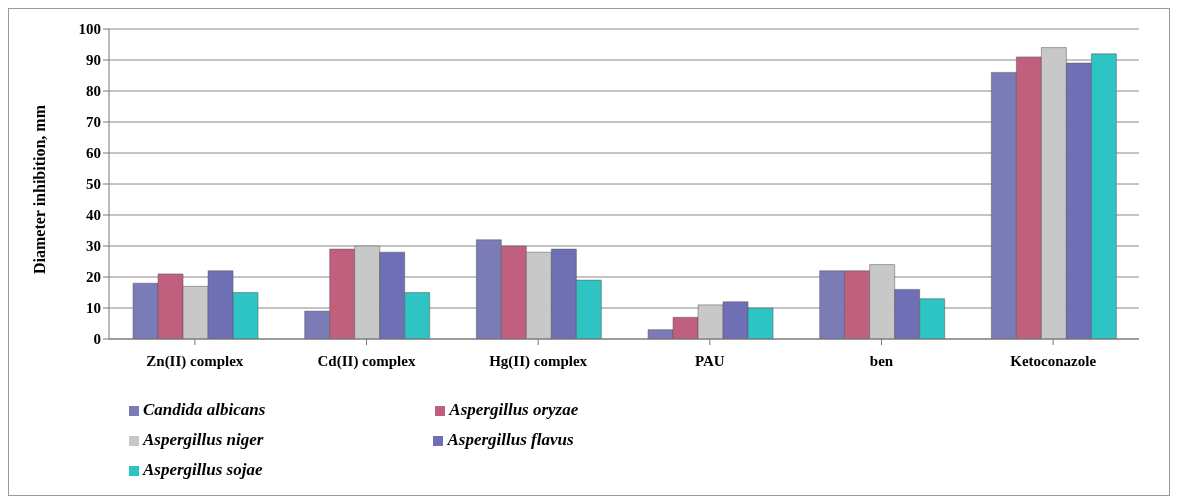  Describe the element at coordinates (203, 439) in the screenshot. I see `legend-label: Aspergillus niger` at that location.